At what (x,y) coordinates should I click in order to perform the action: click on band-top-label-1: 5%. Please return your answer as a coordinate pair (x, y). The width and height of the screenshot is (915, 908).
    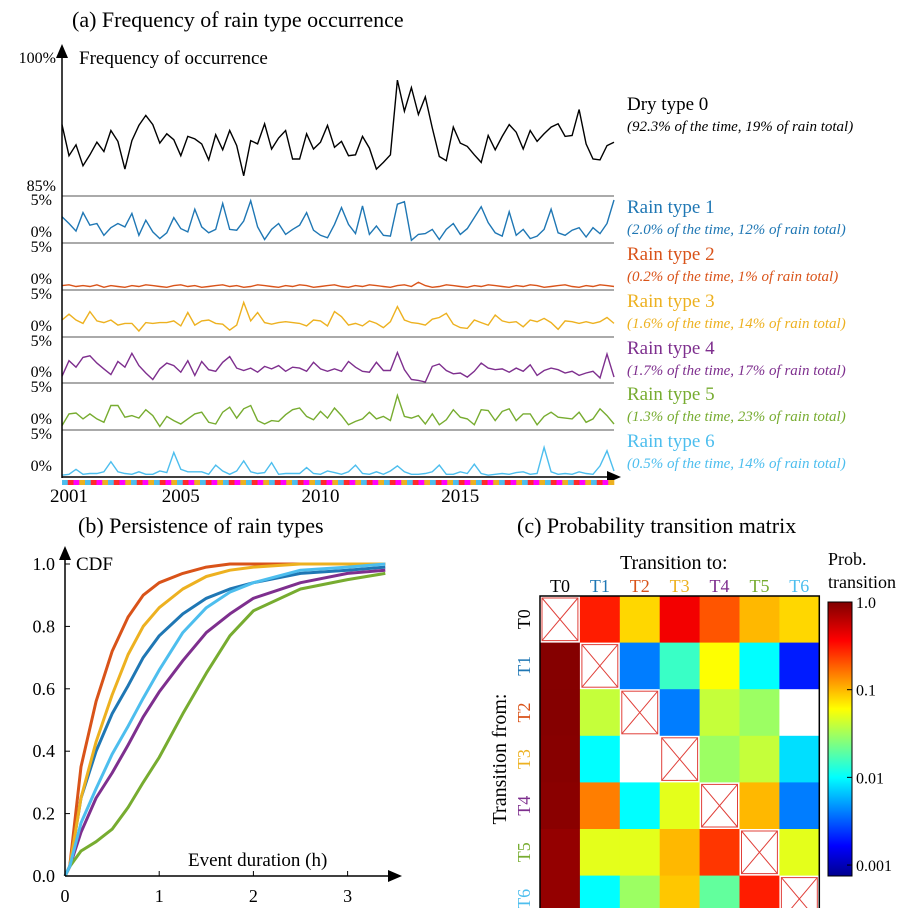
    Looking at the image, I should click on (41, 200).